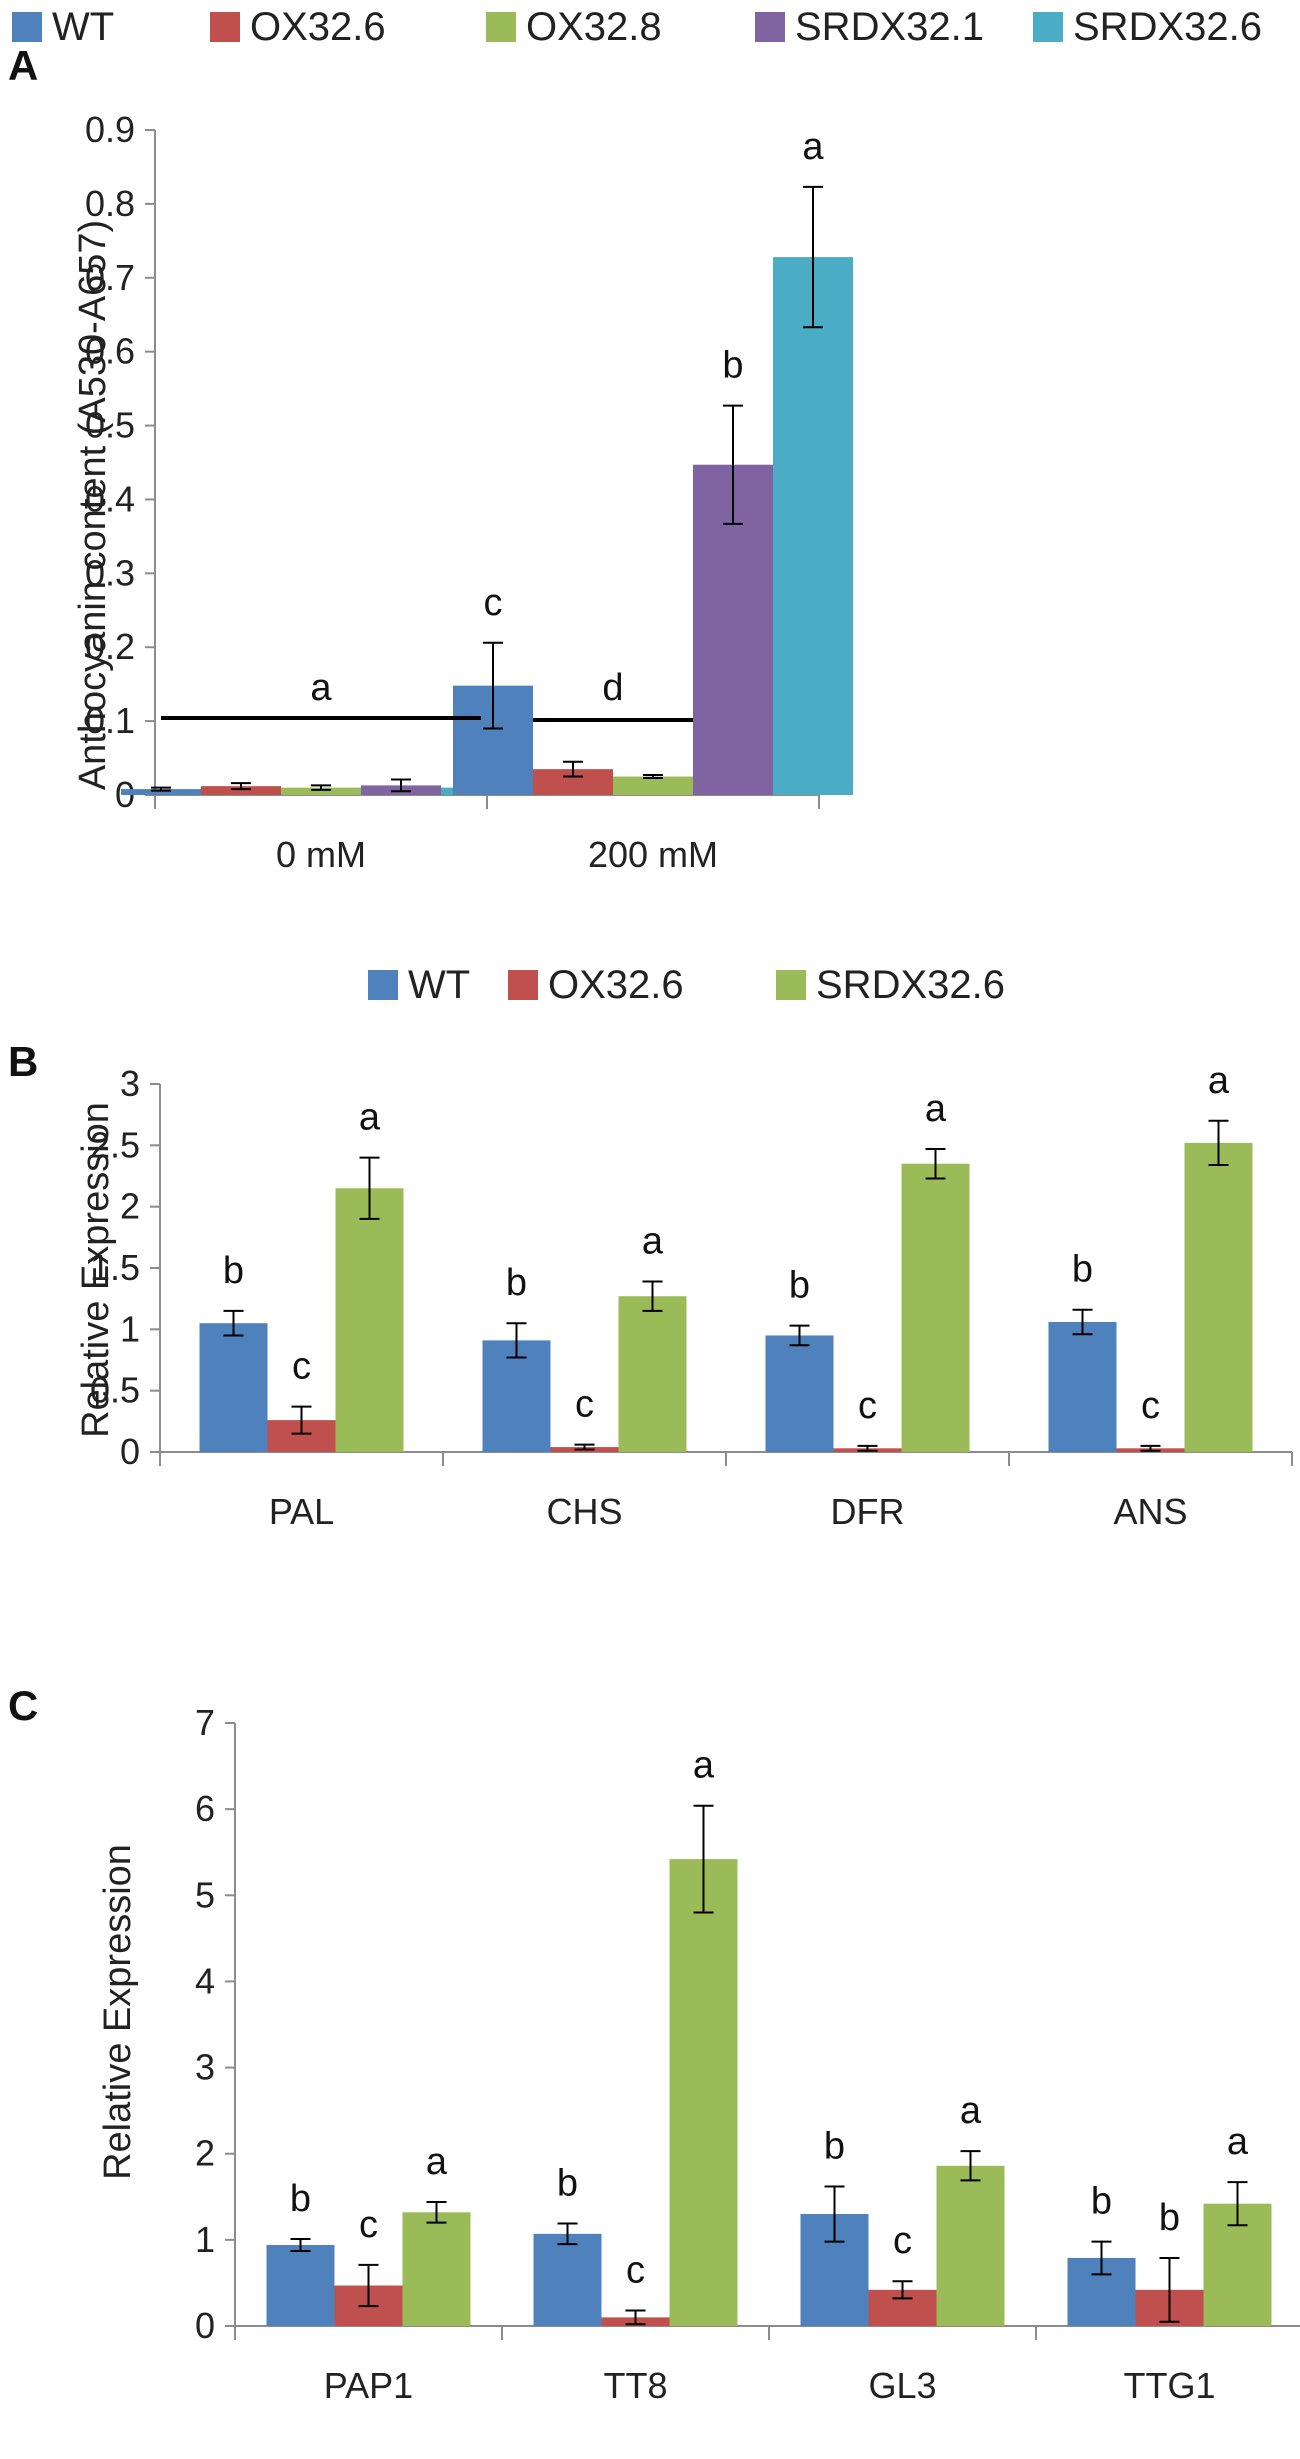  I want to click on x-tick-label: PAL, so click(301, 1511).